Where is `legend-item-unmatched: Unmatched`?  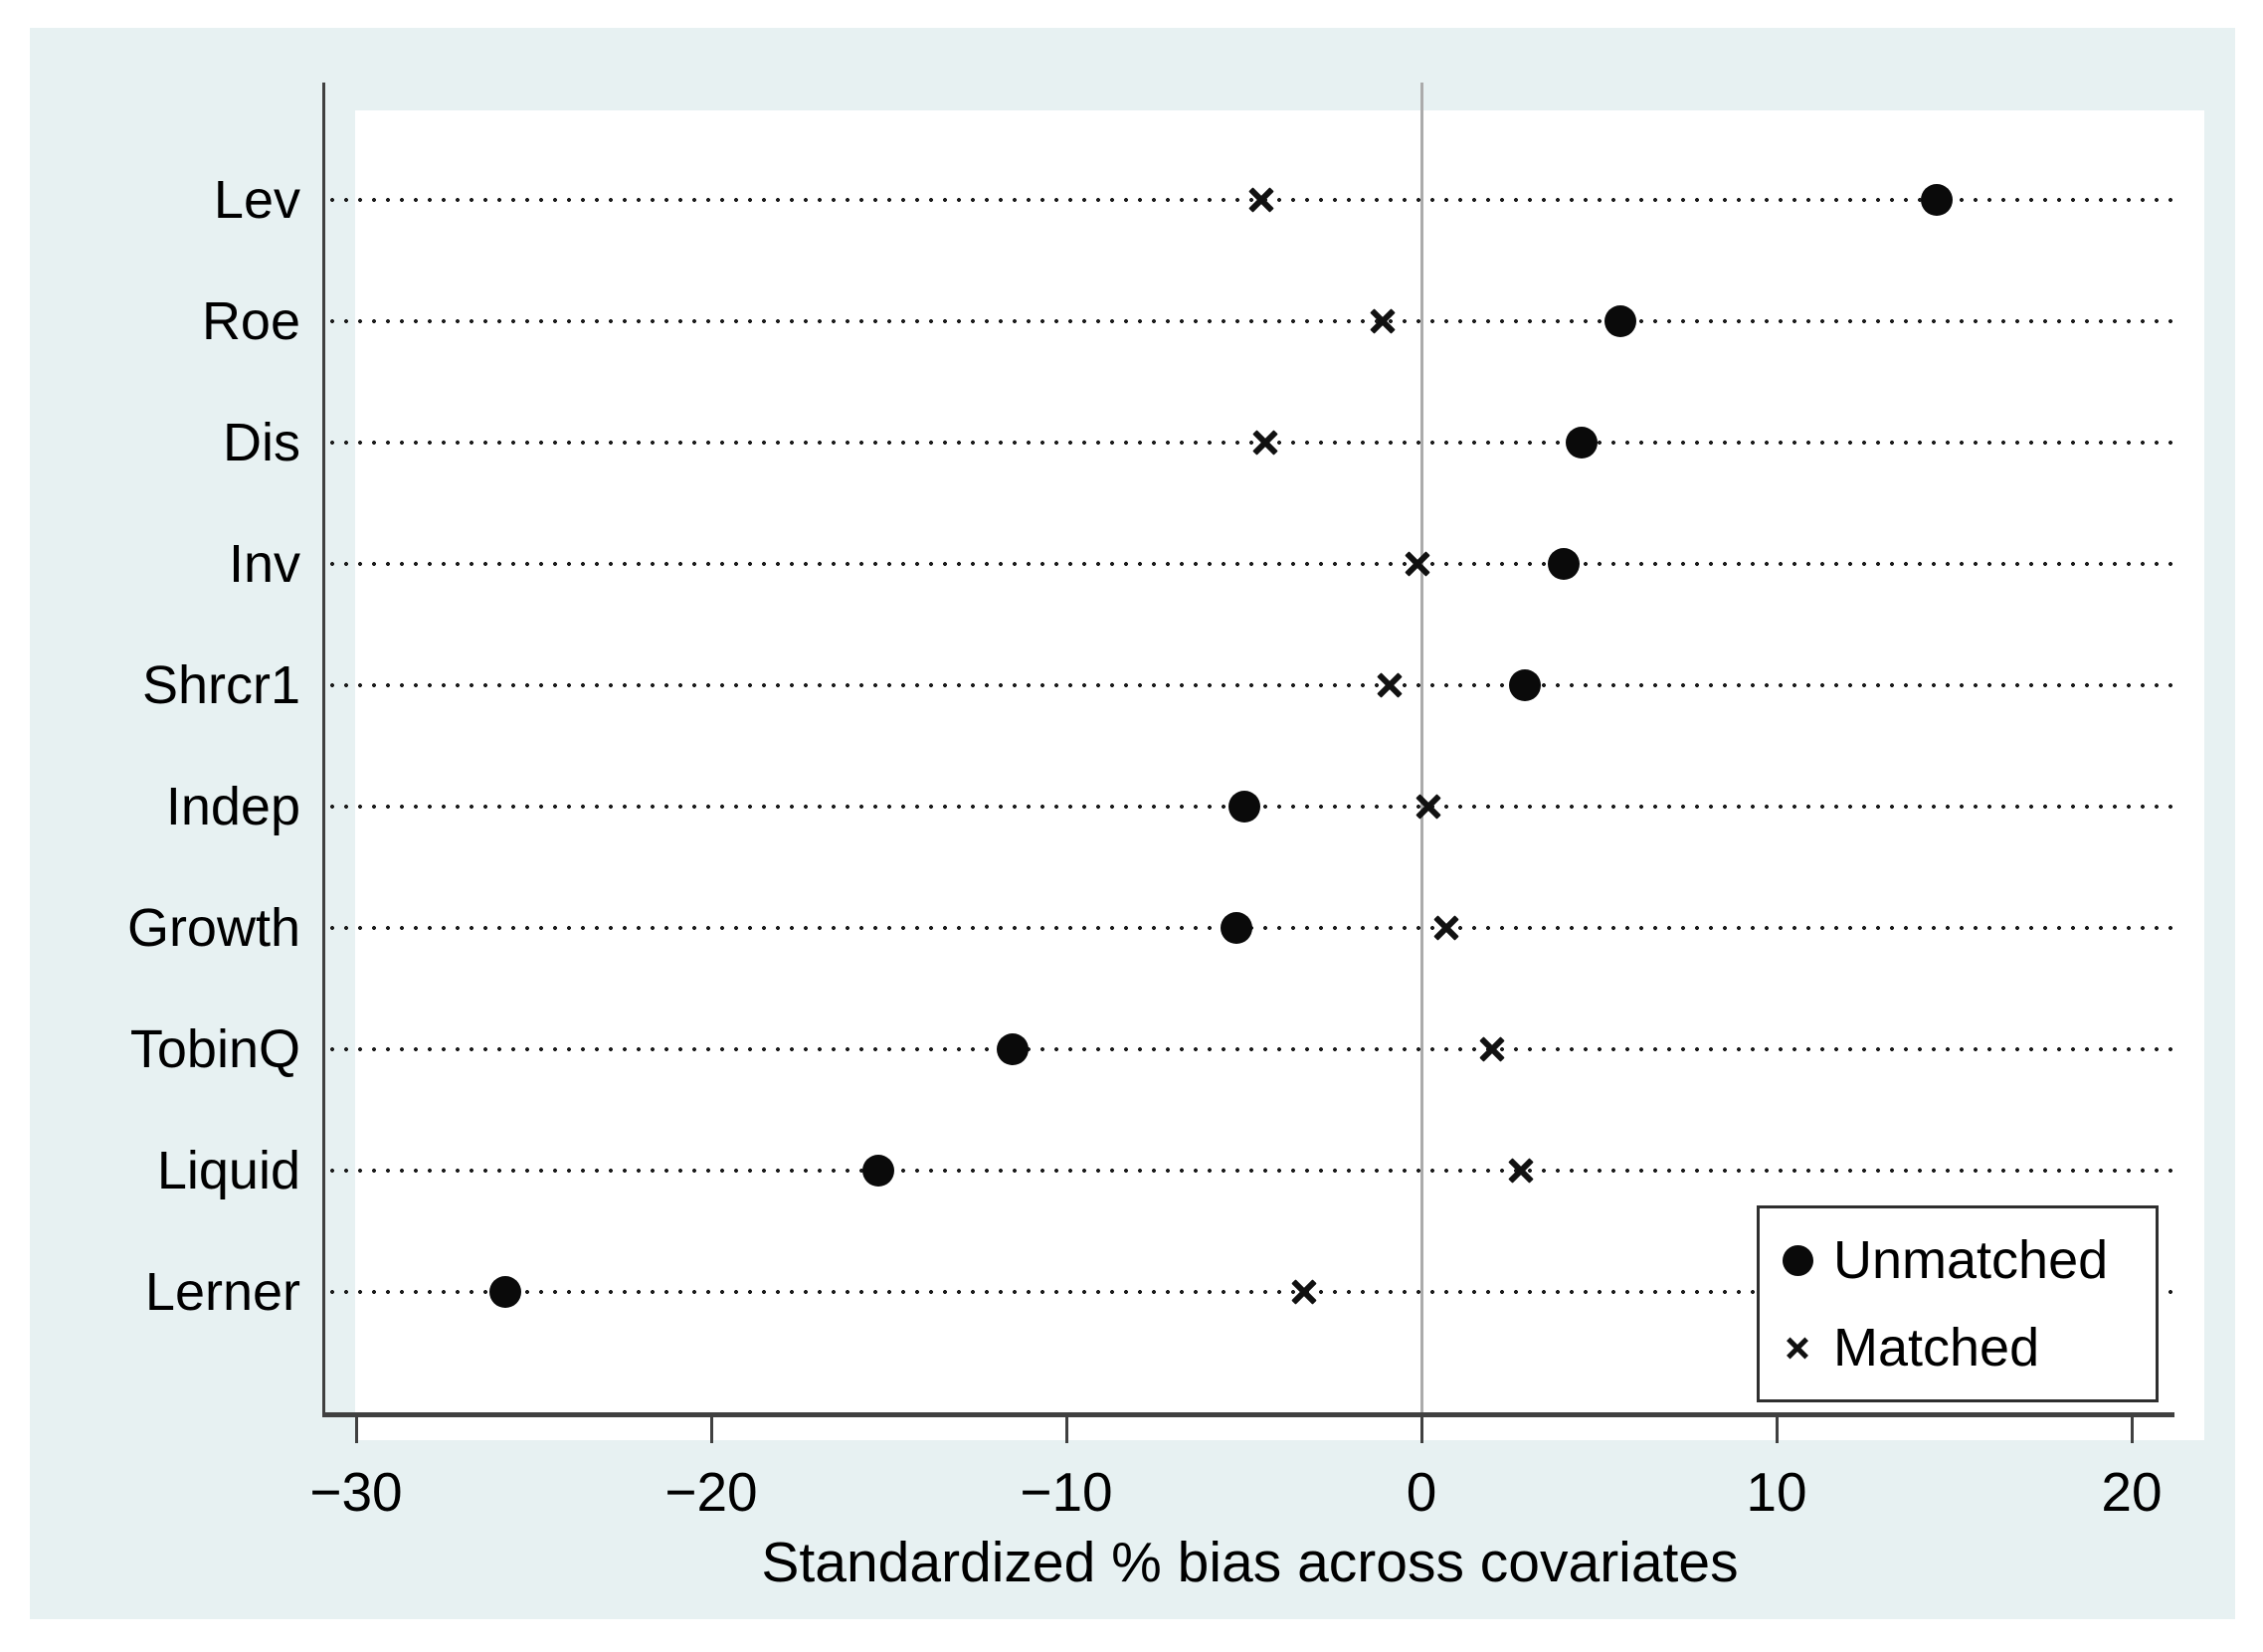 legend-item-unmatched: Unmatched is located at coordinates (1966, 1260).